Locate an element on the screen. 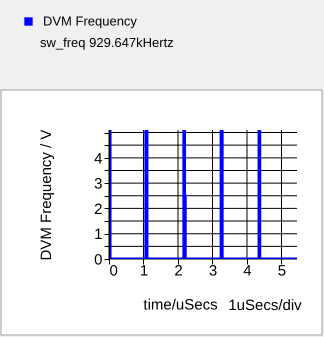 Image resolution: width=324 pixels, height=337 pixels. x-axis-title: time/uSecs is located at coordinates (180, 305).